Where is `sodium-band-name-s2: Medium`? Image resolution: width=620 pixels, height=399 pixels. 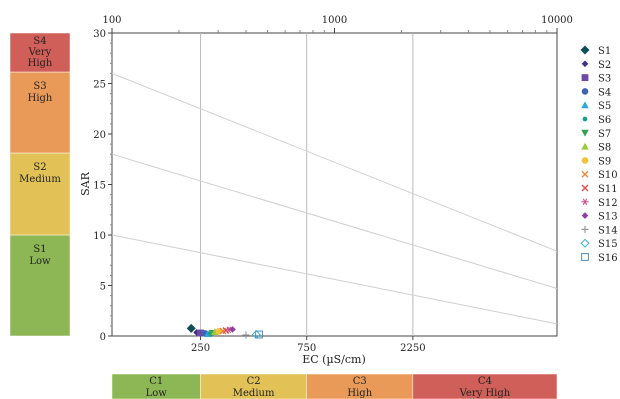
sodium-band-name-s2: Medium is located at coordinates (40, 179).